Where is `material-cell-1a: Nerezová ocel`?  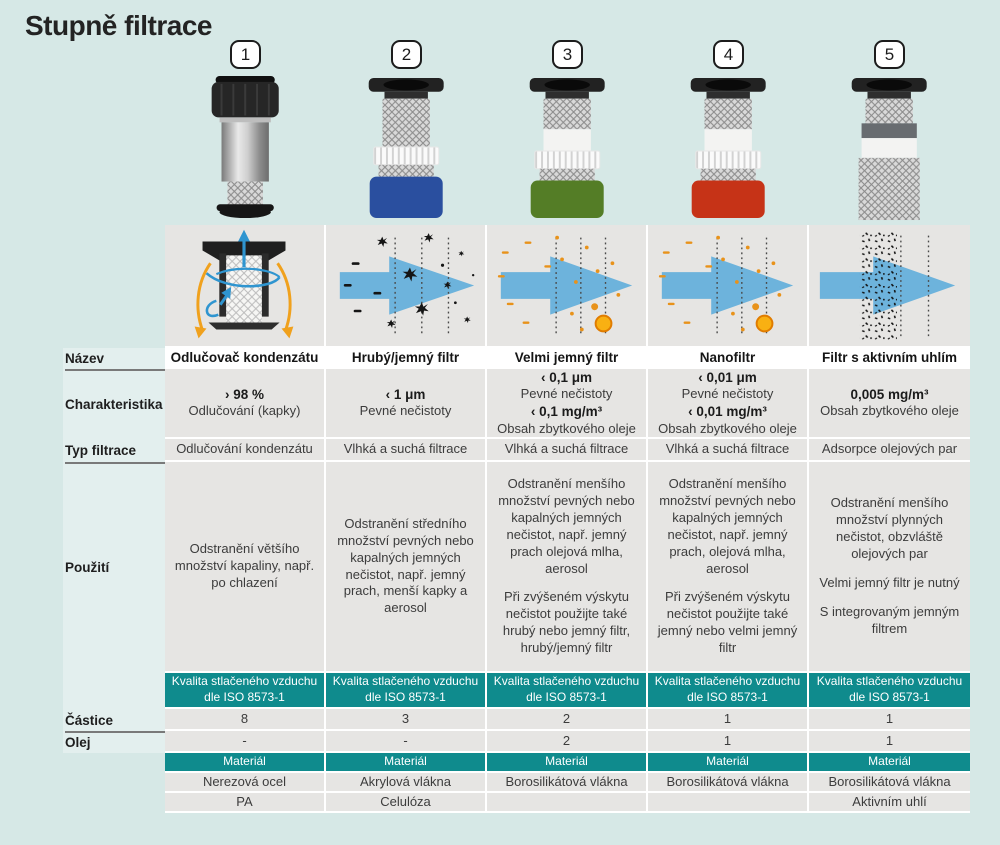 material-cell-1a: Nerezová ocel is located at coordinates (245, 783).